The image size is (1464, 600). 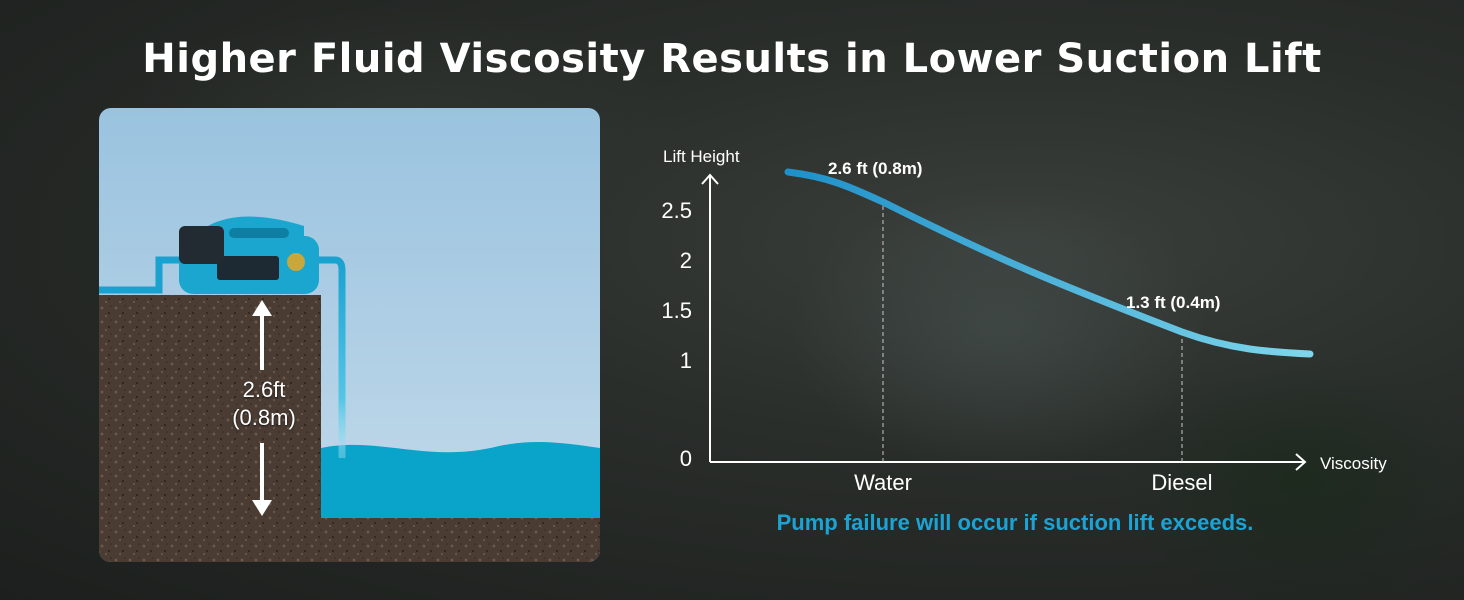 What do you see at coordinates (327, 357) in the screenshot?
I see `suction-pipe` at bounding box center [327, 357].